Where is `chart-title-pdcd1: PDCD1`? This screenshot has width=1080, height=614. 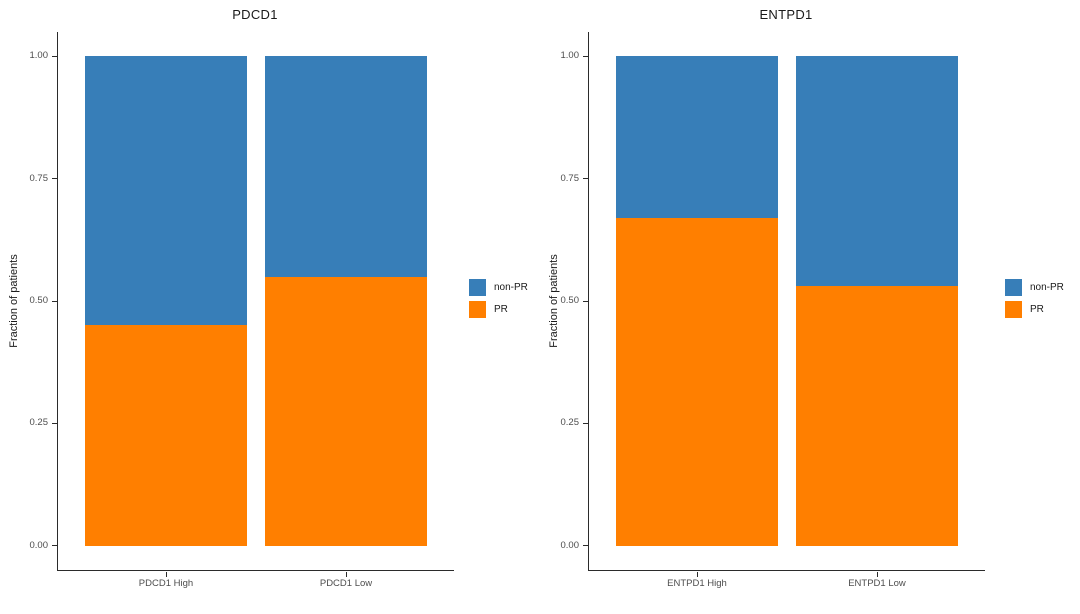 chart-title-pdcd1: PDCD1 is located at coordinates (255, 14).